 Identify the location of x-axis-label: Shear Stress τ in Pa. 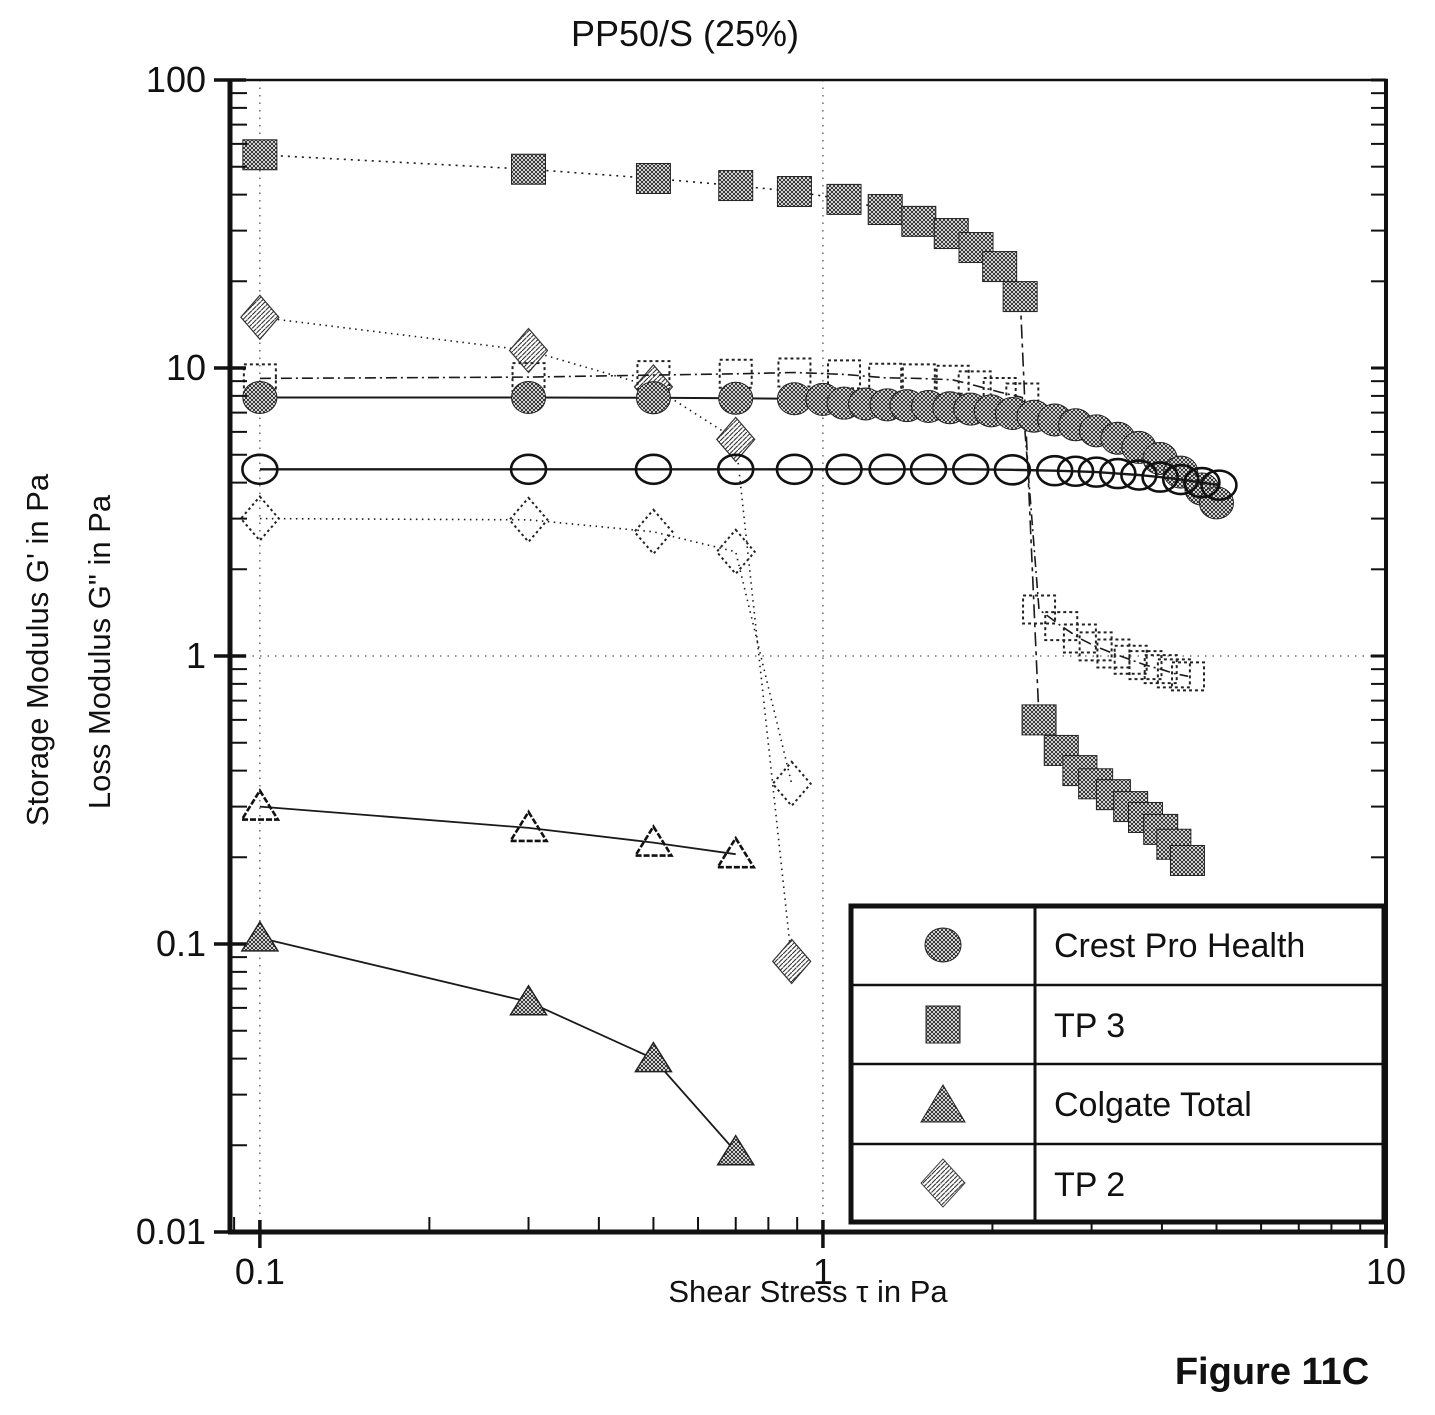
(808, 1291).